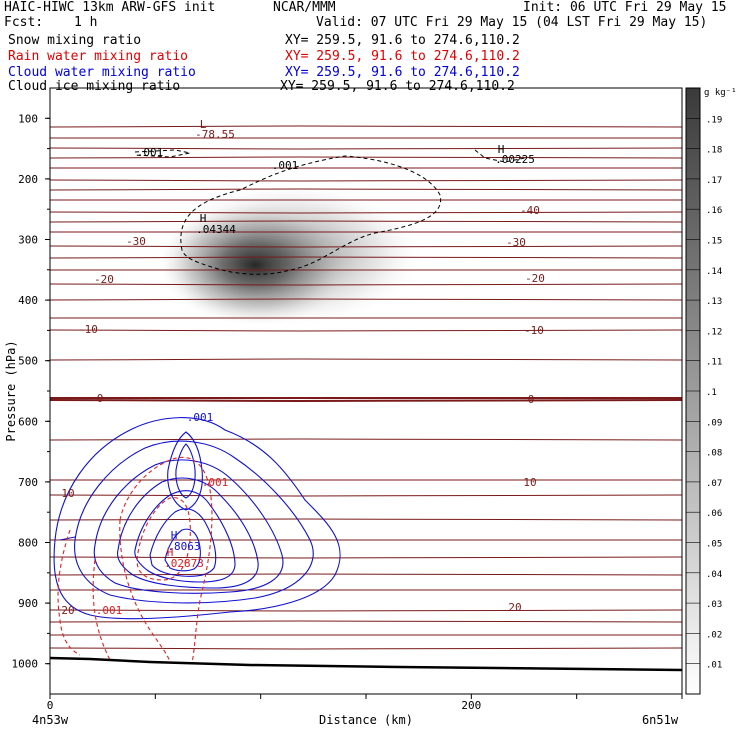 The image size is (740, 740). Describe the element at coordinates (714, 484) in the screenshot. I see `colorbar-tick-label: .07` at that location.